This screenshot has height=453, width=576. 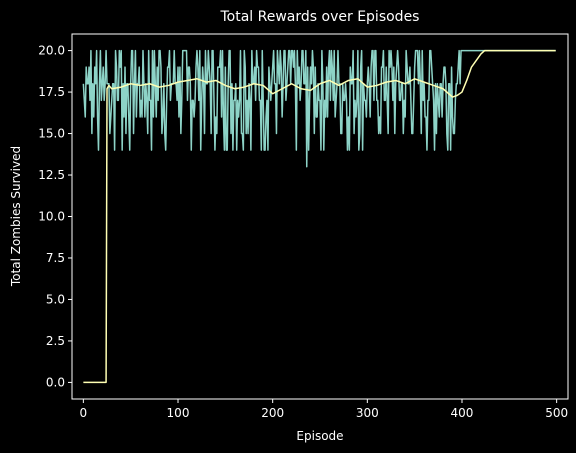 What do you see at coordinates (367, 413) in the screenshot?
I see `x-tick-label: 300` at bounding box center [367, 413].